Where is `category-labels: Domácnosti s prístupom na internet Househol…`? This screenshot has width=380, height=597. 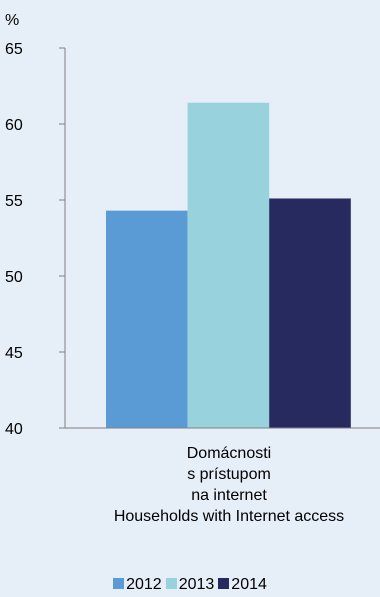 category-labels: Domácnosti s prístupom na internet Househol… is located at coordinates (229, 485).